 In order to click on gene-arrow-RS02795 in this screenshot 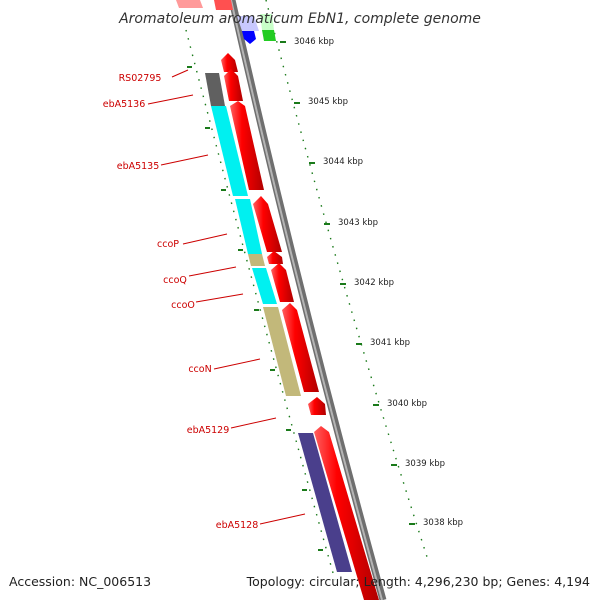, I will do `click(229, 62)`.